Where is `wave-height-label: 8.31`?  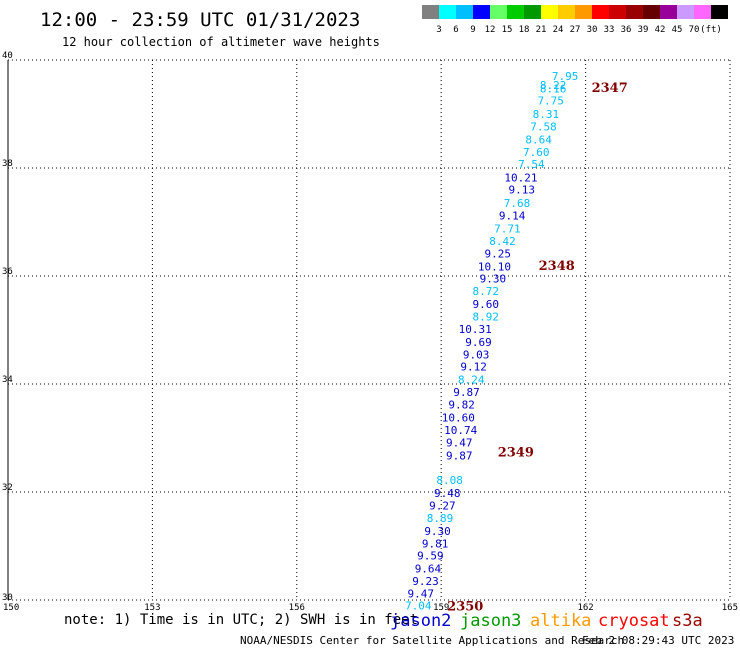 wave-height-label: 8.31 is located at coordinates (546, 114).